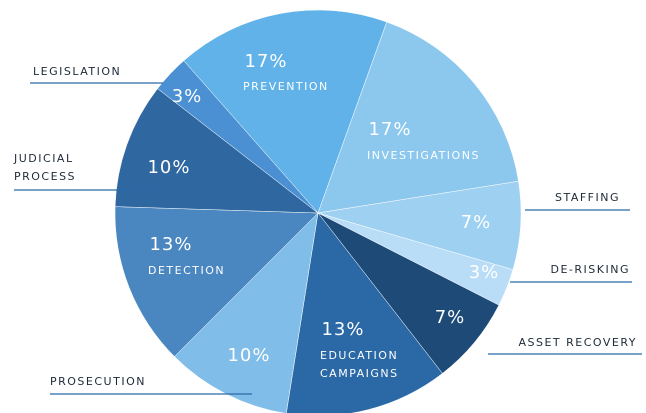 The image size is (646, 413). Describe the element at coordinates (186, 270) in the screenshot. I see `slice-name: DETECTION` at that location.